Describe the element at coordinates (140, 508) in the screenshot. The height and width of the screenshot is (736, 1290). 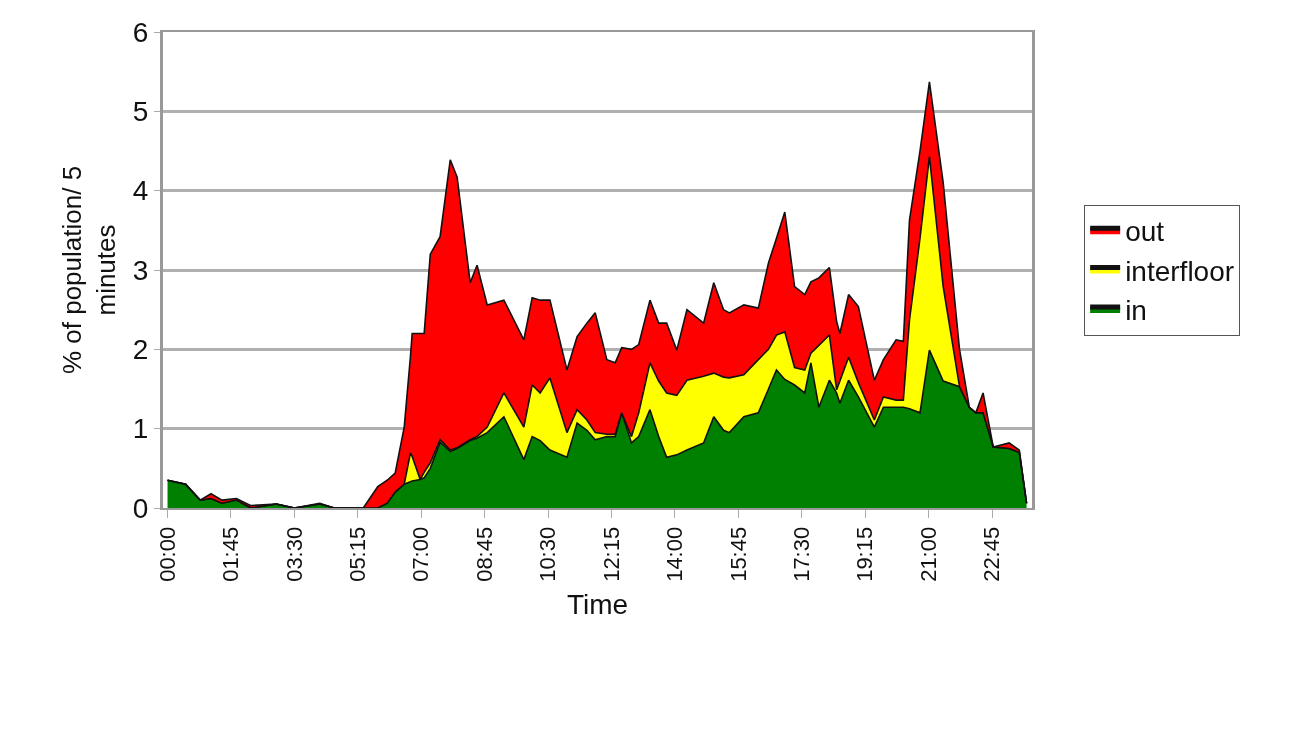
I see `y-tick-label: 0` at that location.